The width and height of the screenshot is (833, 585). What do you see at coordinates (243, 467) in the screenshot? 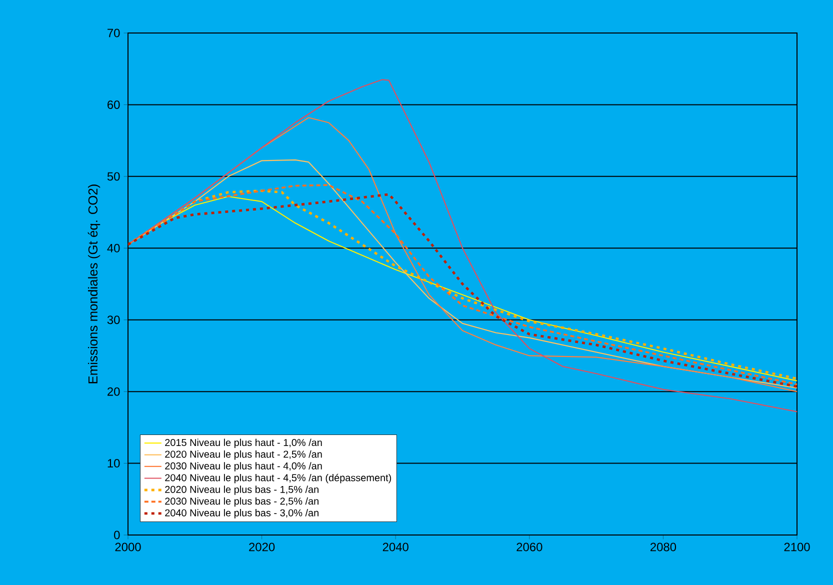
I see `legend-label: 2030 Niveau le plus haut - 4,0% /an` at bounding box center [243, 467].